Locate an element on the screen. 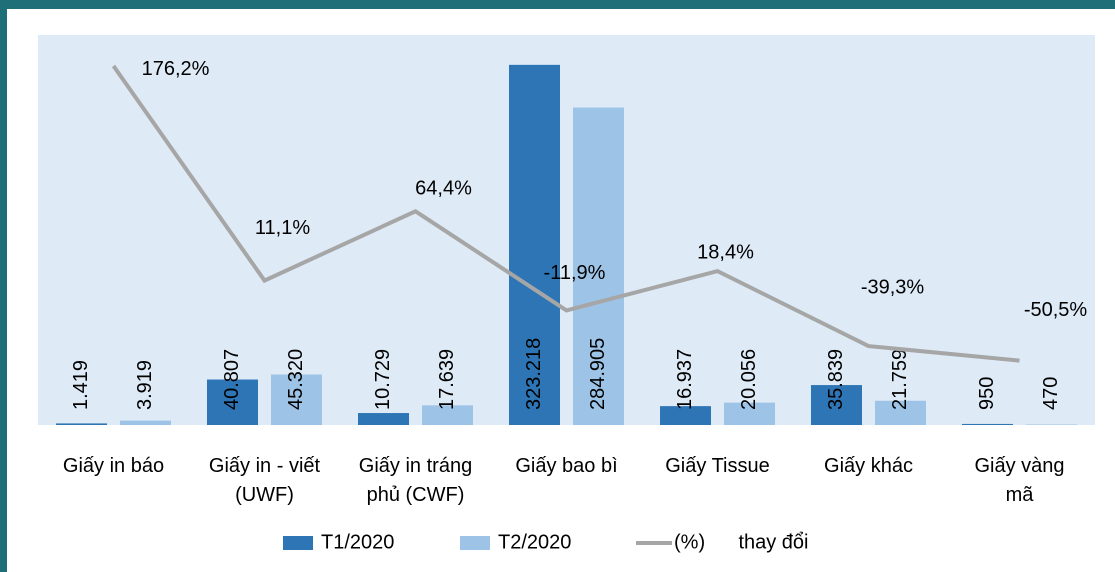 The height and width of the screenshot is (572, 1115). data-label: 64,4% is located at coordinates (443, 189).